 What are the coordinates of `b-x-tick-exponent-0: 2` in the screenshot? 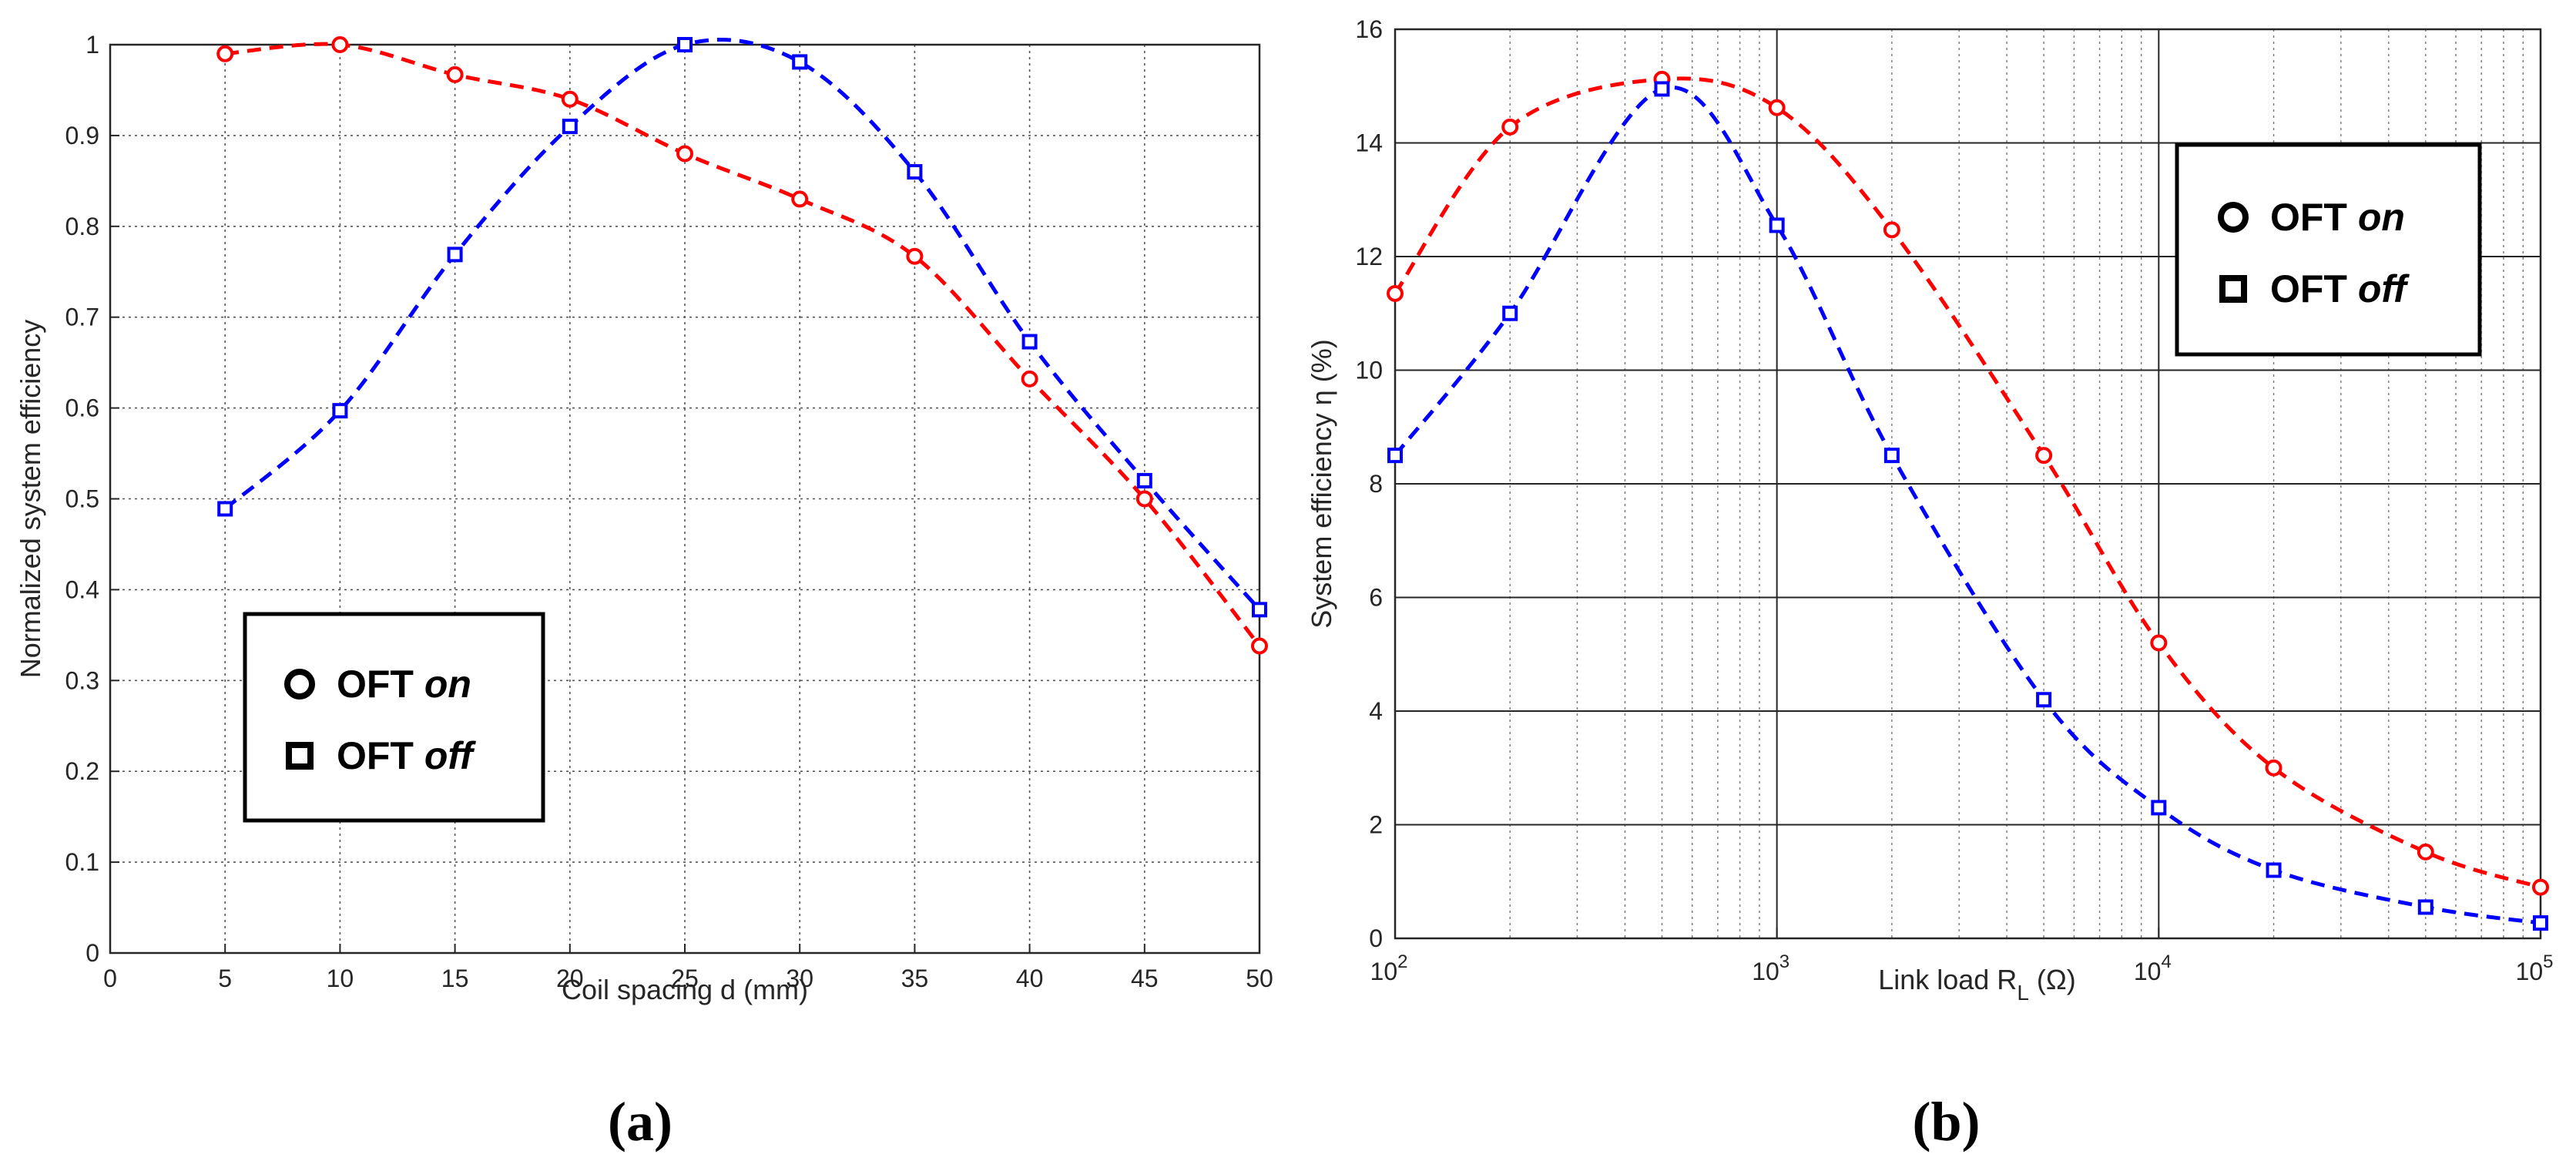 It's located at (1402, 962).